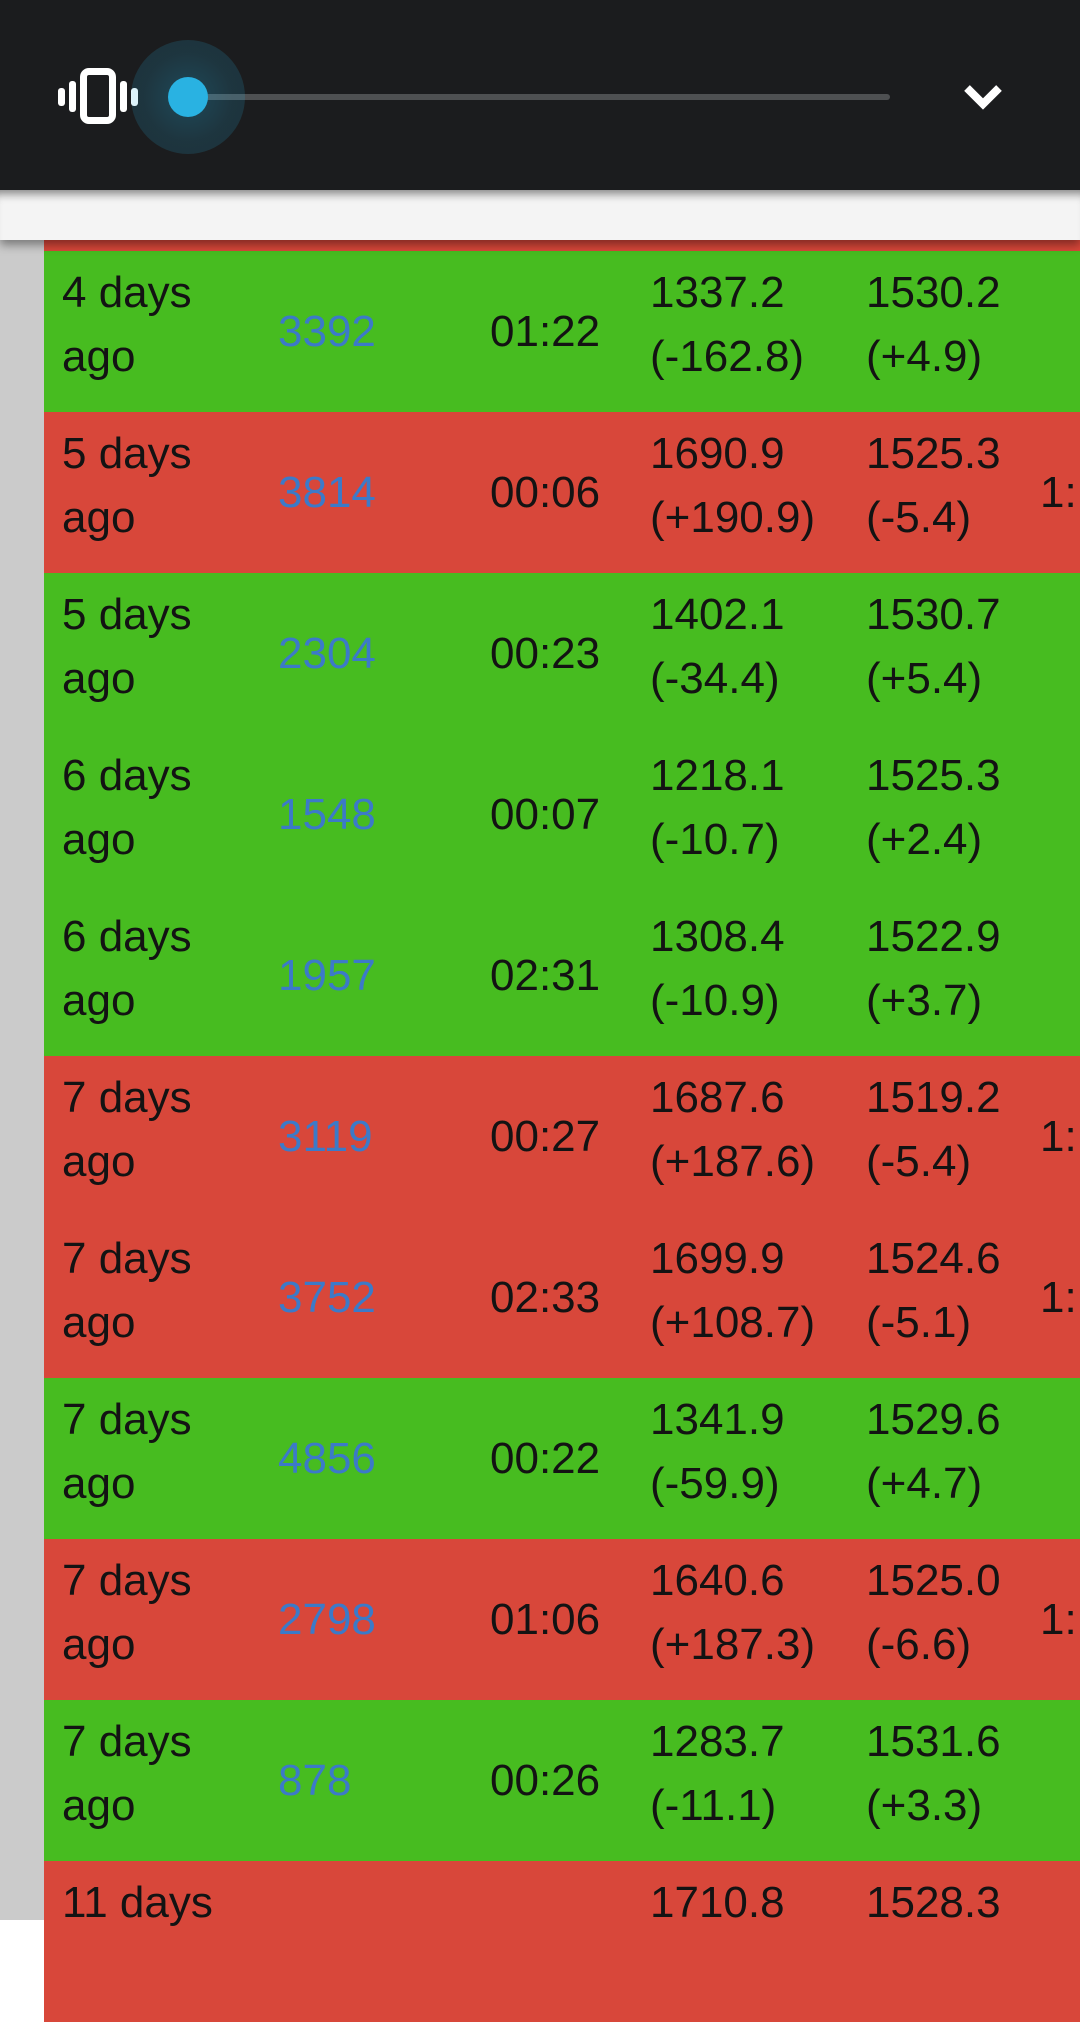 This screenshot has width=1080, height=2022. I want to click on ref-delta: (-6.6), so click(919, 1644).